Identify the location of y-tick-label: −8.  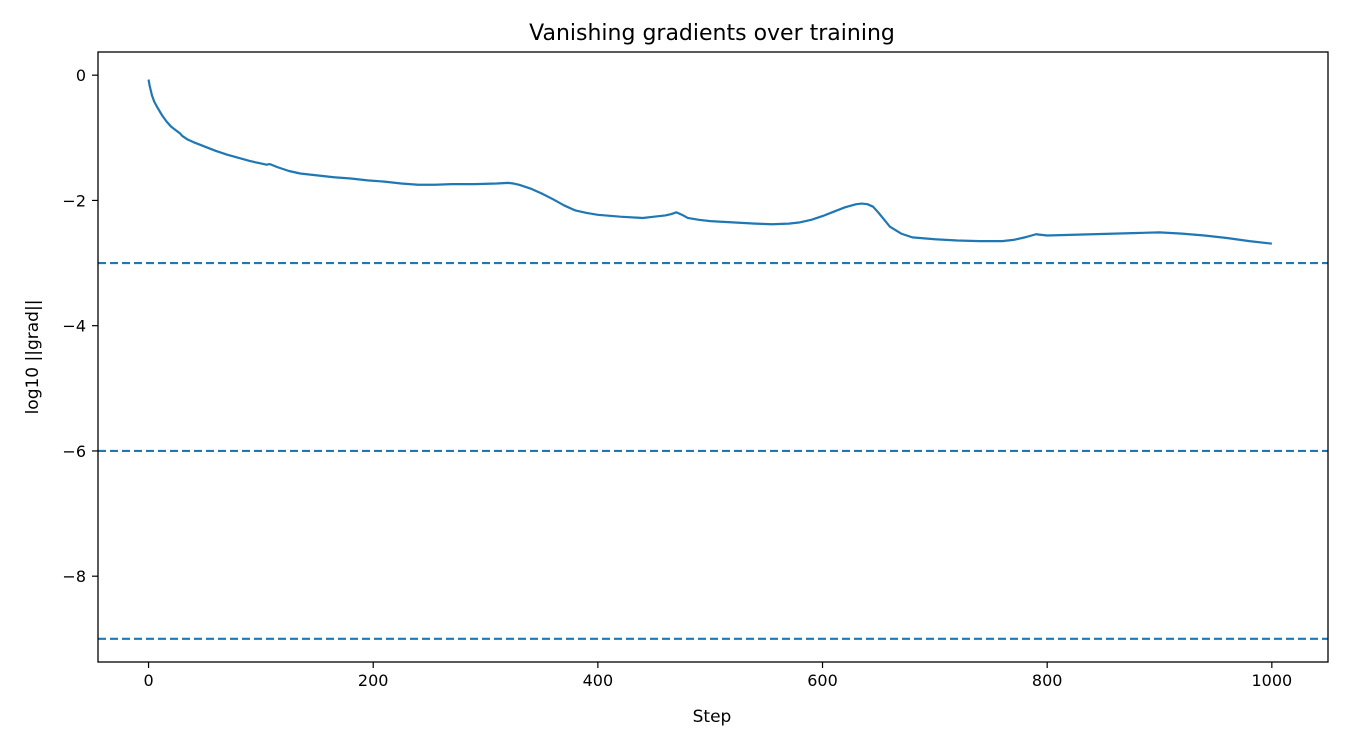
(74, 576).